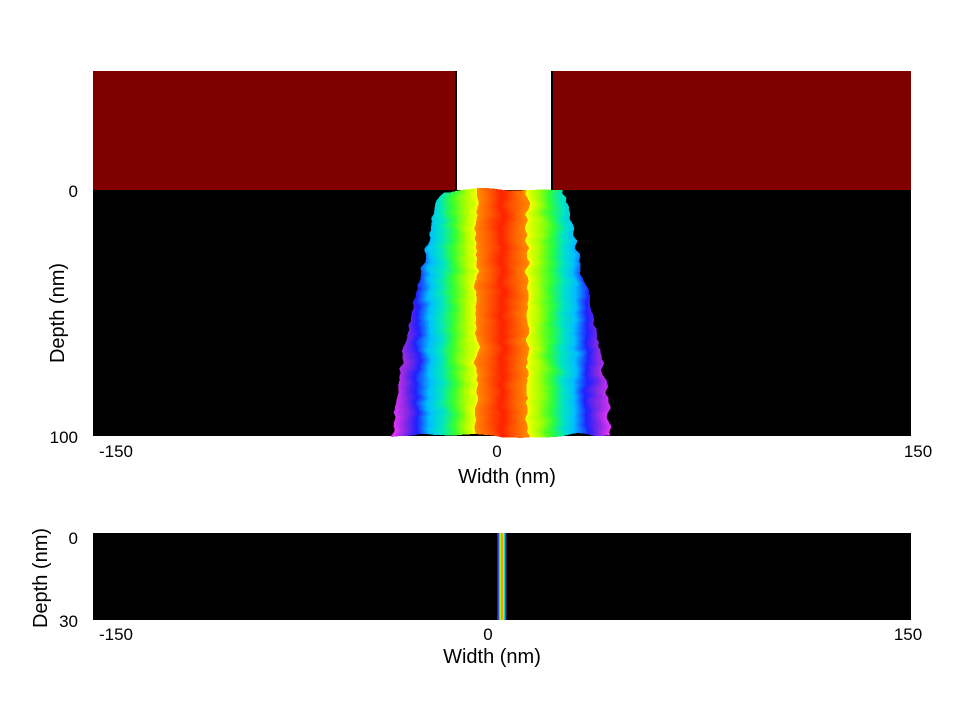 Image resolution: width=960 pixels, height=720 pixels. Describe the element at coordinates (275, 130) in the screenshot. I see `mask-left-block` at that location.